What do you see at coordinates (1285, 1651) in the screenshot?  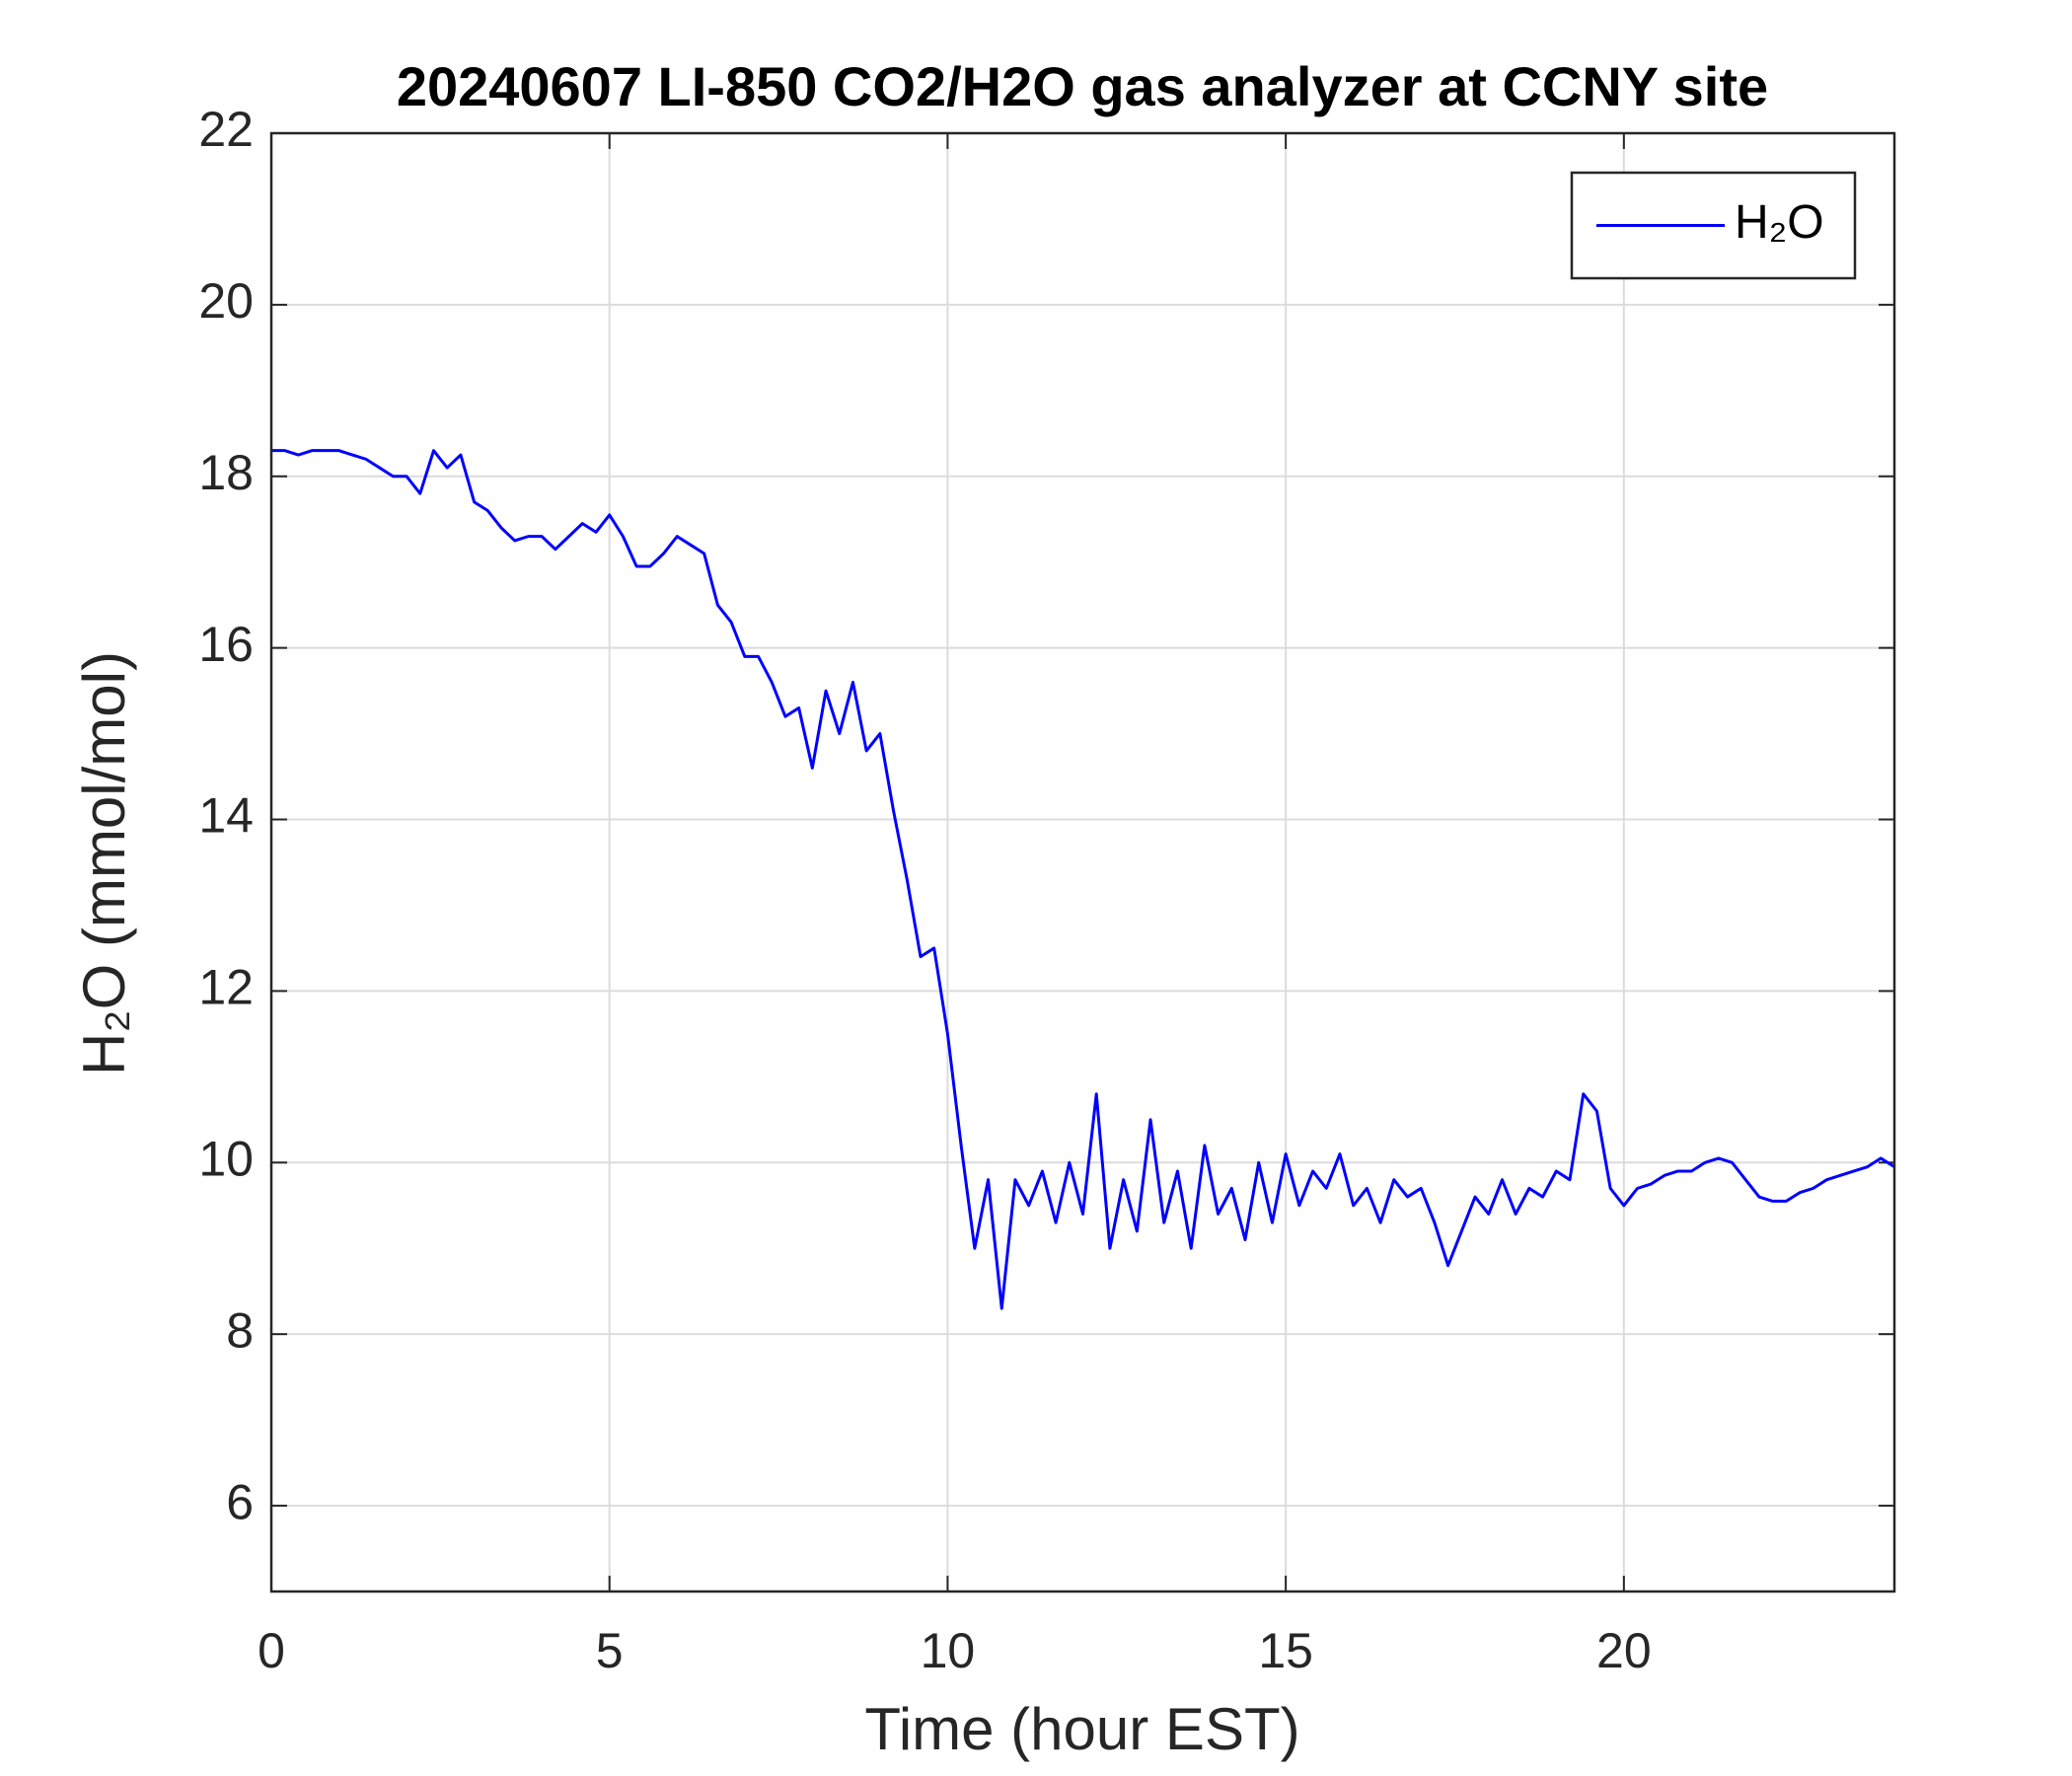 I see `x-tick-label: 15` at bounding box center [1285, 1651].